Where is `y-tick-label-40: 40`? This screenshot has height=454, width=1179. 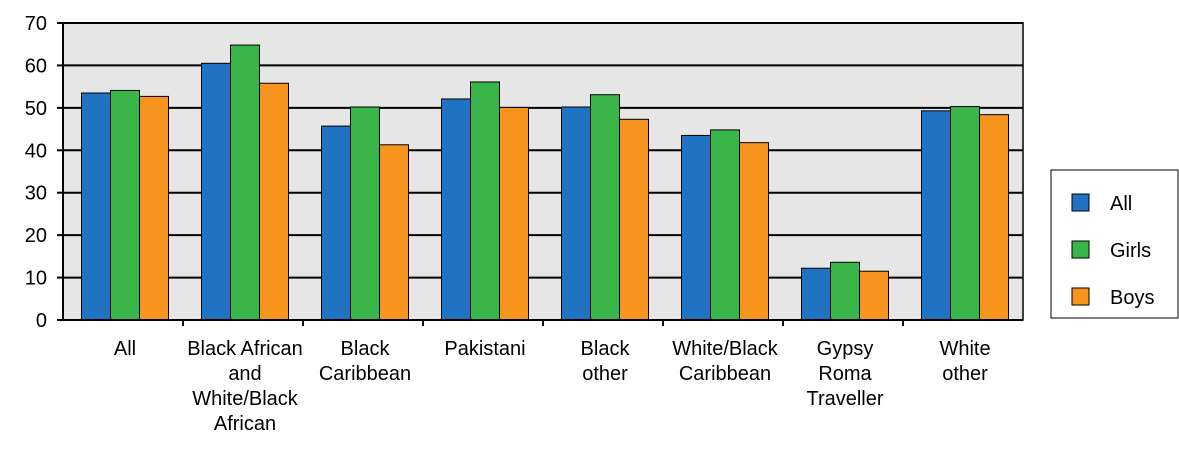 y-tick-label-40: 40 is located at coordinates (36, 151).